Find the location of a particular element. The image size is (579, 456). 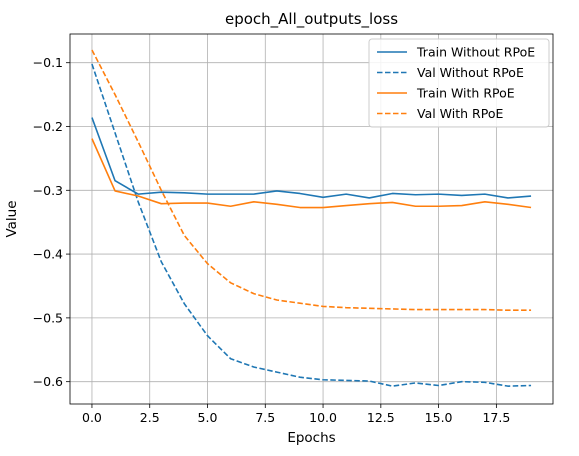

y-axis-ticks: −0.1 −0.2 −0.3 −0.4 −0.5 −0.6 is located at coordinates (51, 222).